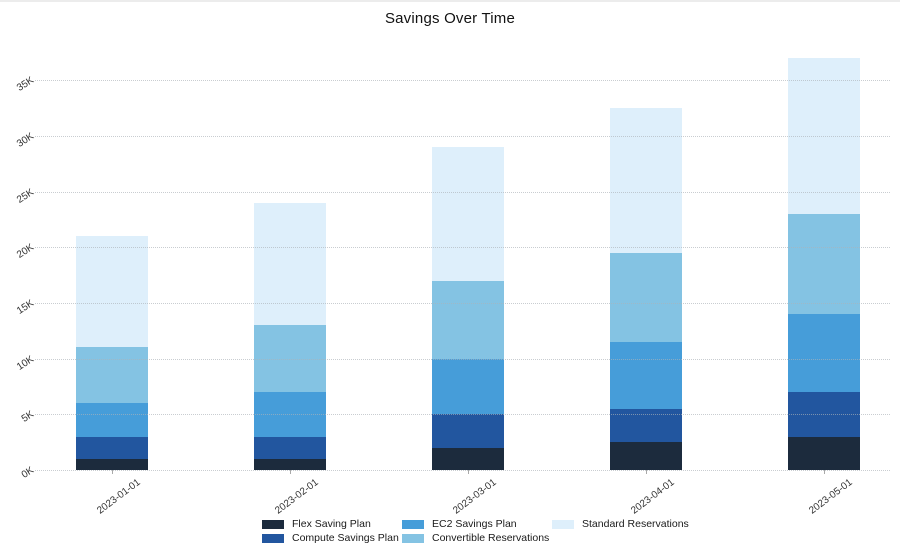 Image resolution: width=900 pixels, height=552 pixels. Describe the element at coordinates (475, 497) in the screenshot. I see `x-tick-label: 2023-03-01` at that location.